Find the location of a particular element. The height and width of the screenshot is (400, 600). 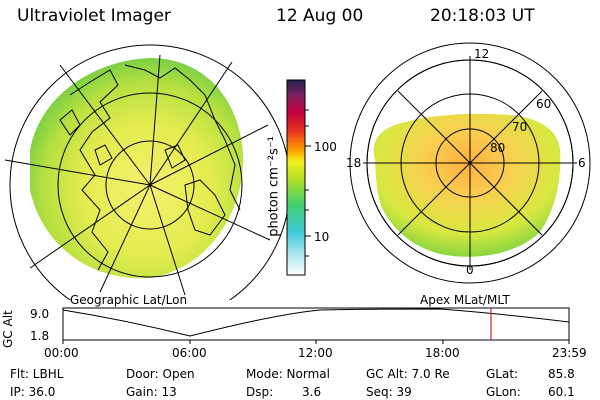

colorbar-unit-label: photon cm⁻²s⁻¹ is located at coordinates (274, 186).